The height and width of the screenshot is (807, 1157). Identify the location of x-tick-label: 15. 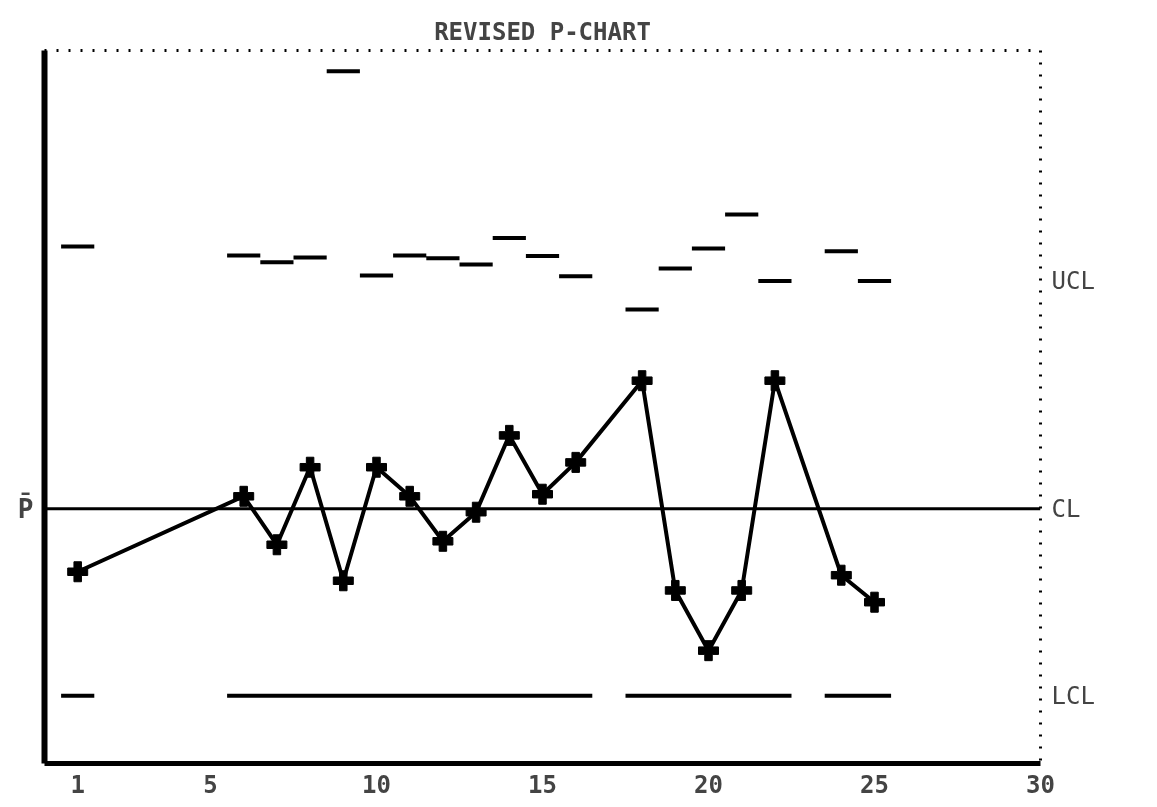
(542, 784).